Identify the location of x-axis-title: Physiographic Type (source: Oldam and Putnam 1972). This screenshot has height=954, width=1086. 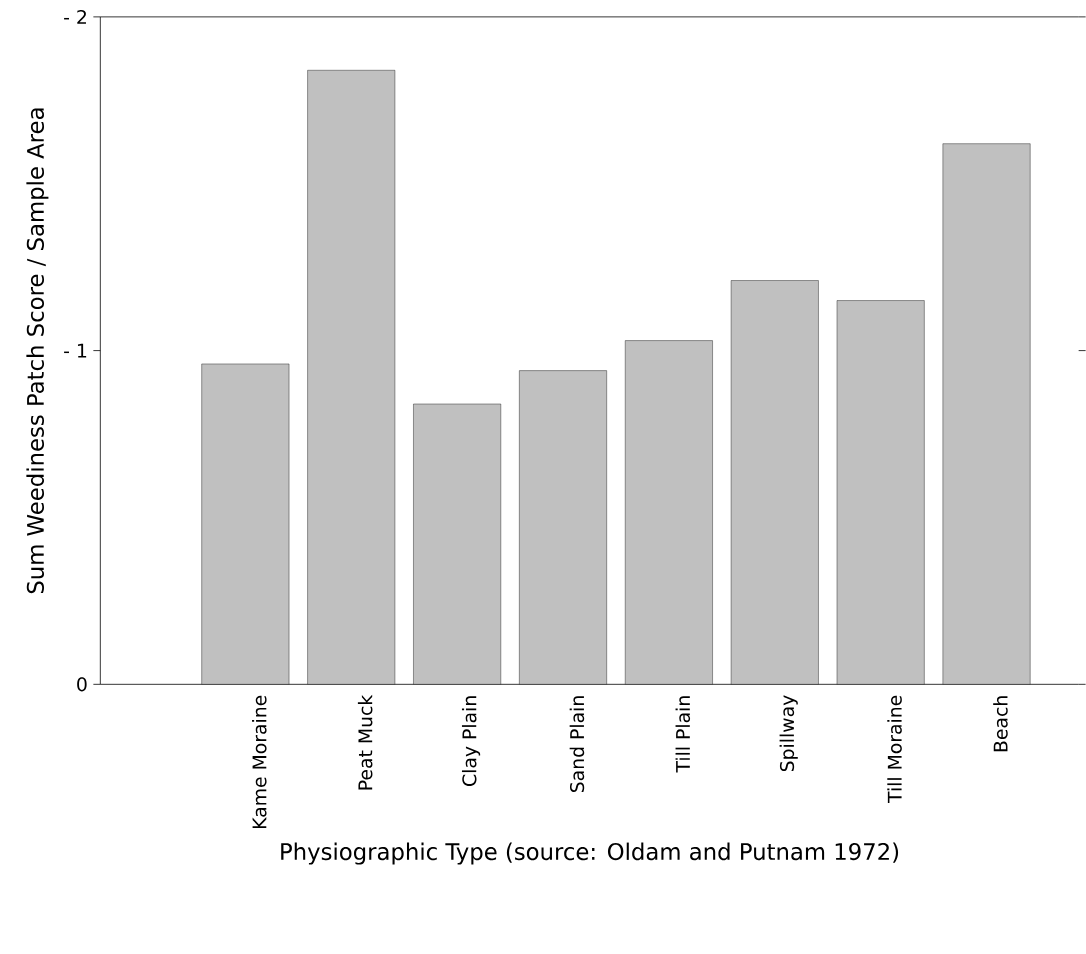
(590, 853).